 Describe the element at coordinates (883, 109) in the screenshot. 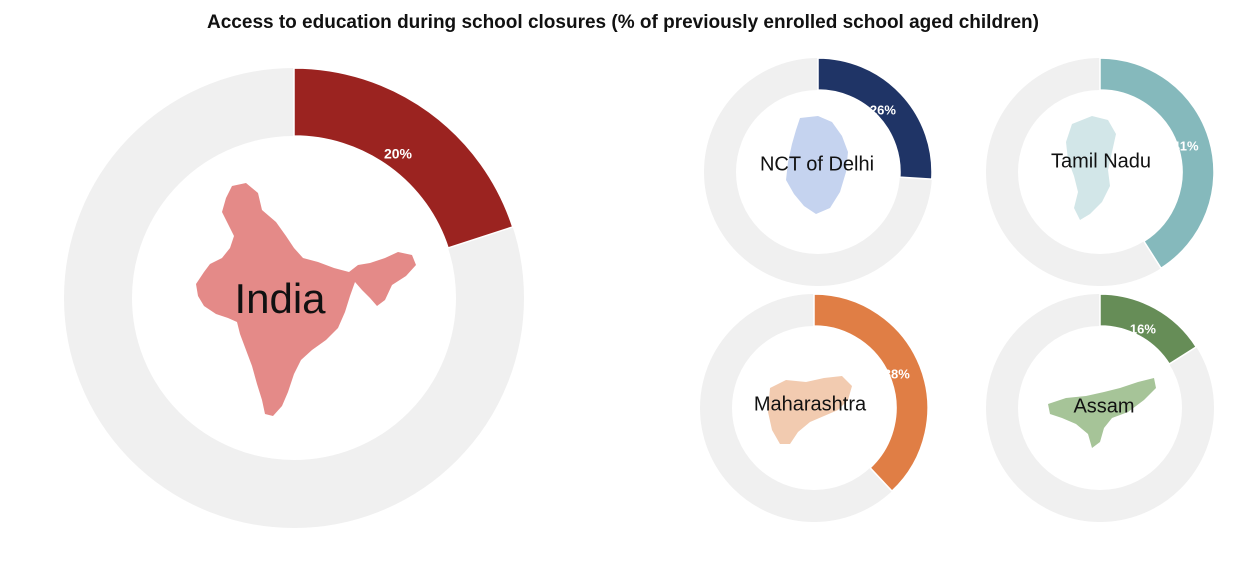

I see `donut-delhi-value-label: 26%` at that location.